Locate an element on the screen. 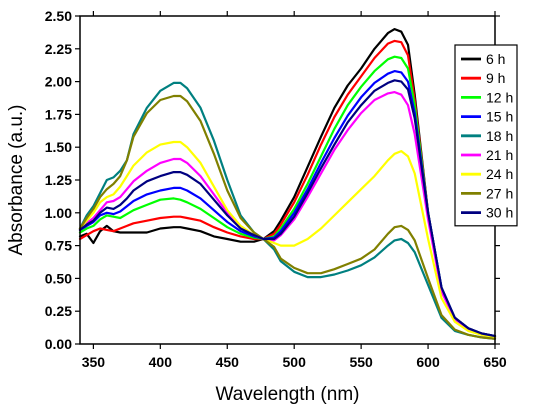  legend-label: 12 h is located at coordinates (499, 97).